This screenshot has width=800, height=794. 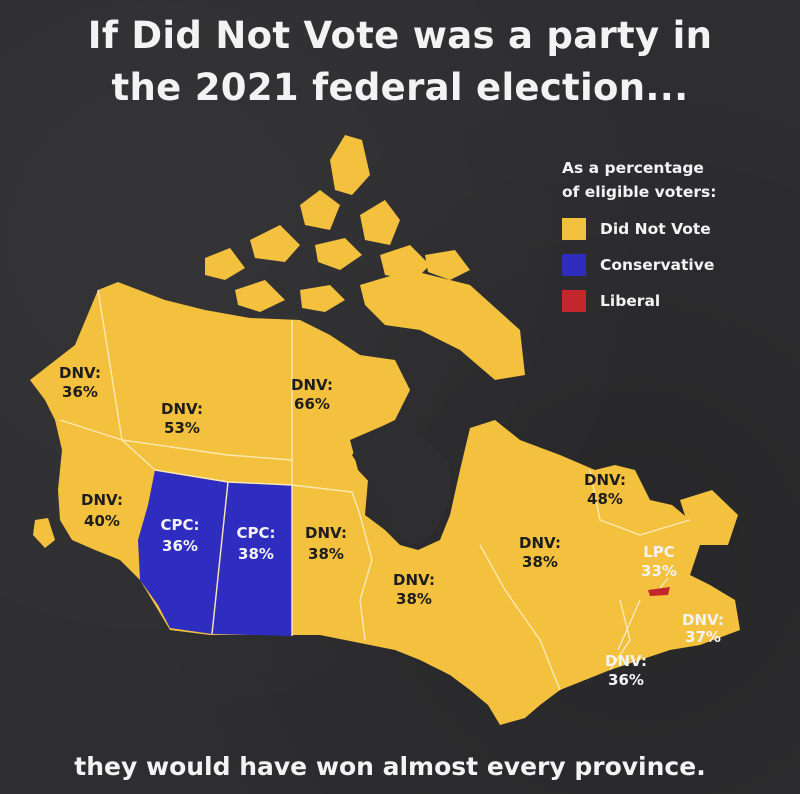 I want to click on legend-label-dnv: Did Not Vote, so click(x=655, y=229).